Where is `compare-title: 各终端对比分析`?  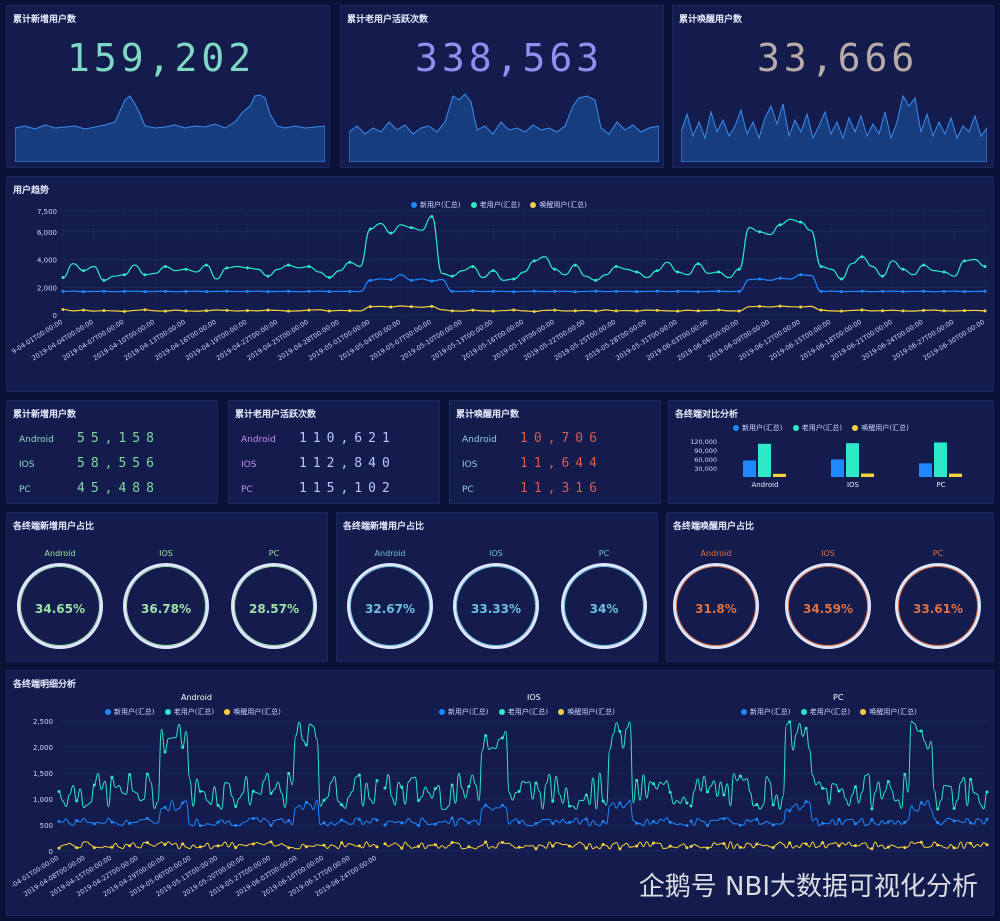 compare-title: 各终端对比分析 is located at coordinates (707, 415).